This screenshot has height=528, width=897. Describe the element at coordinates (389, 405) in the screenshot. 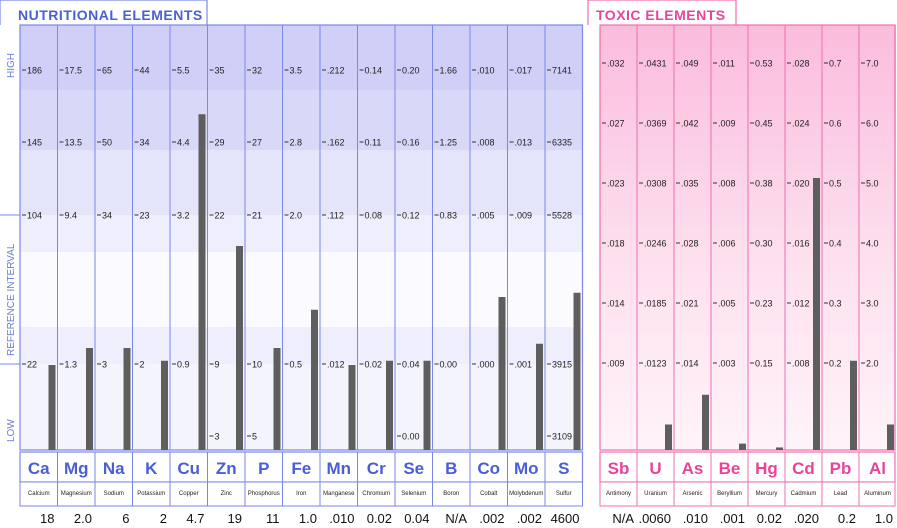

I see `bar-cr` at that location.